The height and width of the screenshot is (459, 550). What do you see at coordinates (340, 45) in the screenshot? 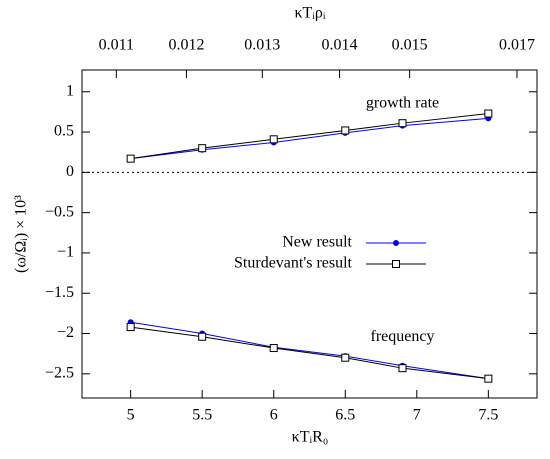
I see `x2-tick-label: 0.014` at bounding box center [340, 45].